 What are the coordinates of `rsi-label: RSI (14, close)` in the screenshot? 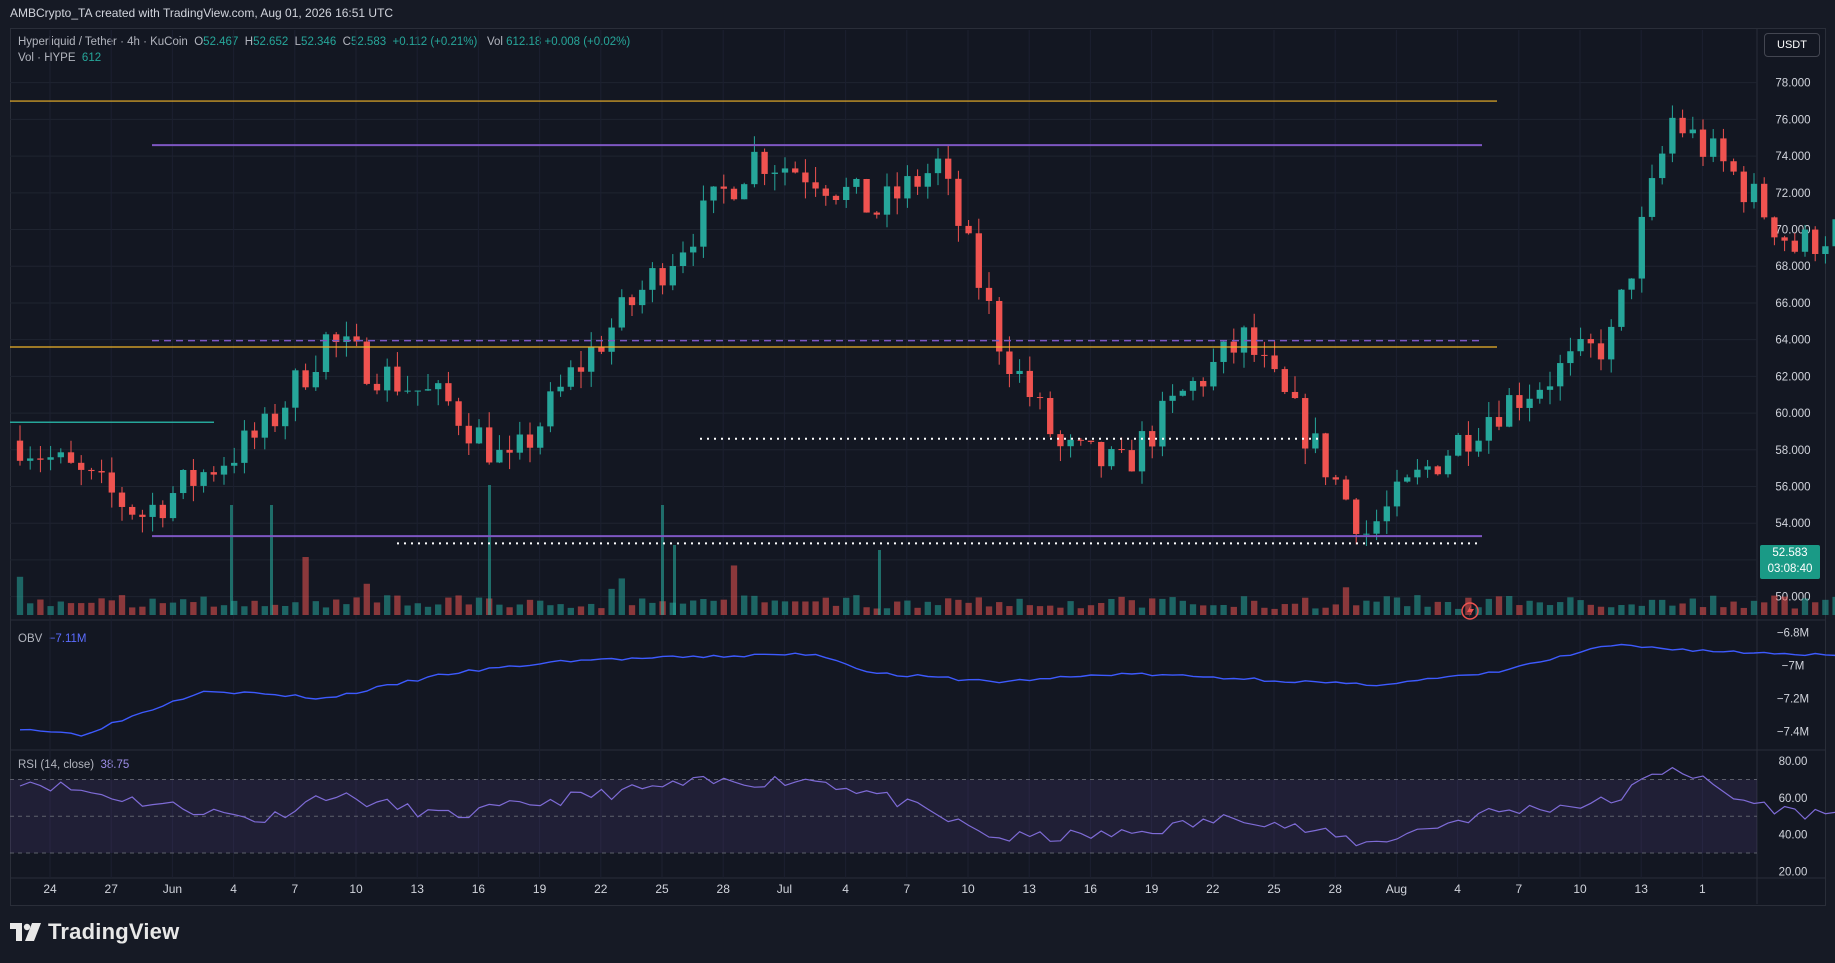 It's located at (56, 765).